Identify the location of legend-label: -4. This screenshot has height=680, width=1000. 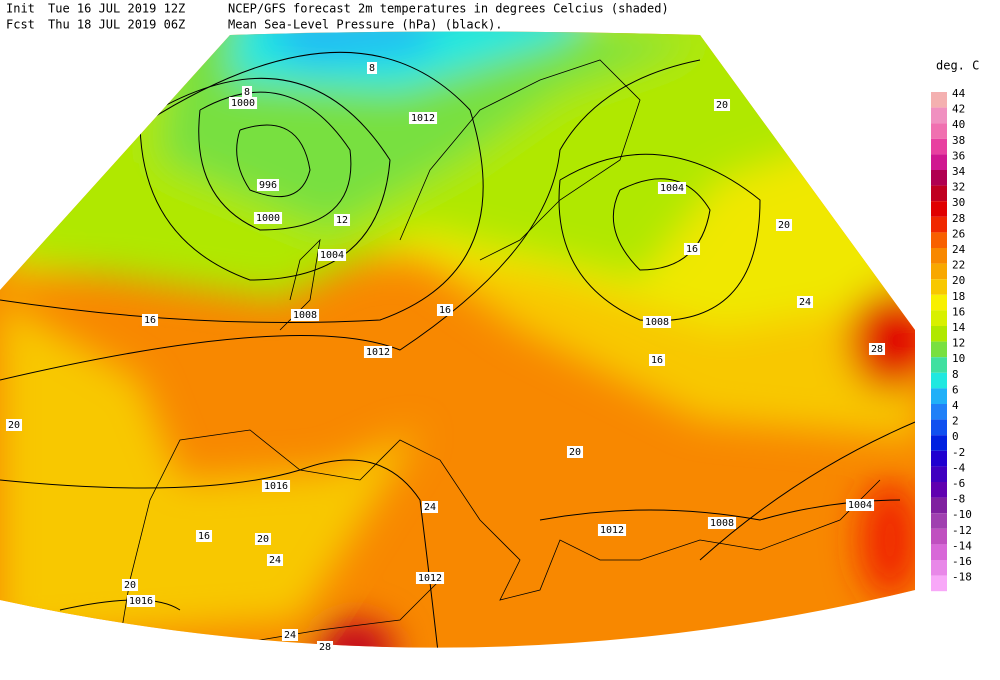
(959, 467).